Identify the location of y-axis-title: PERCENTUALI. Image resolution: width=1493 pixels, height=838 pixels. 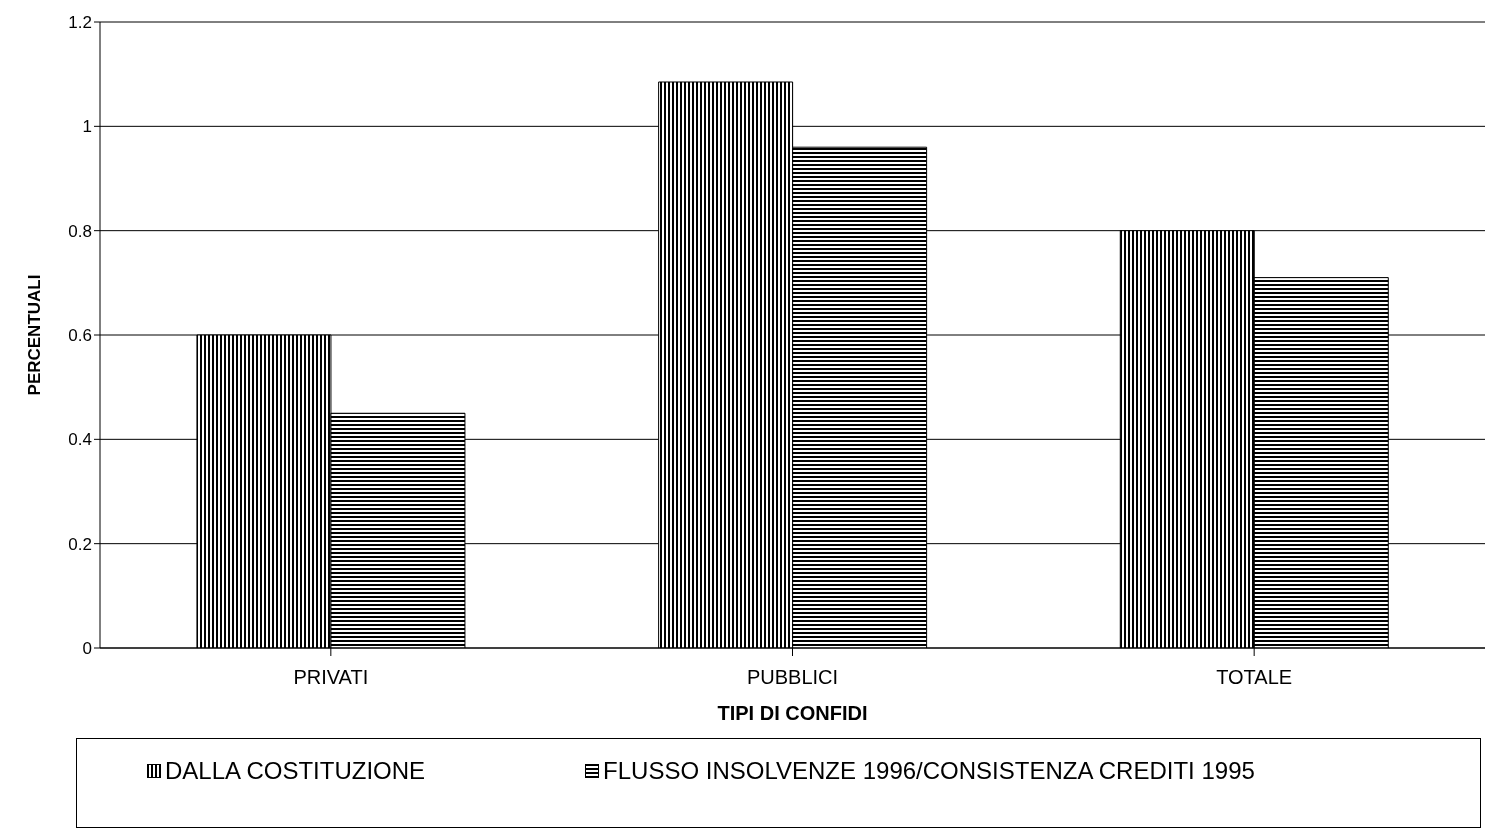
(35, 335).